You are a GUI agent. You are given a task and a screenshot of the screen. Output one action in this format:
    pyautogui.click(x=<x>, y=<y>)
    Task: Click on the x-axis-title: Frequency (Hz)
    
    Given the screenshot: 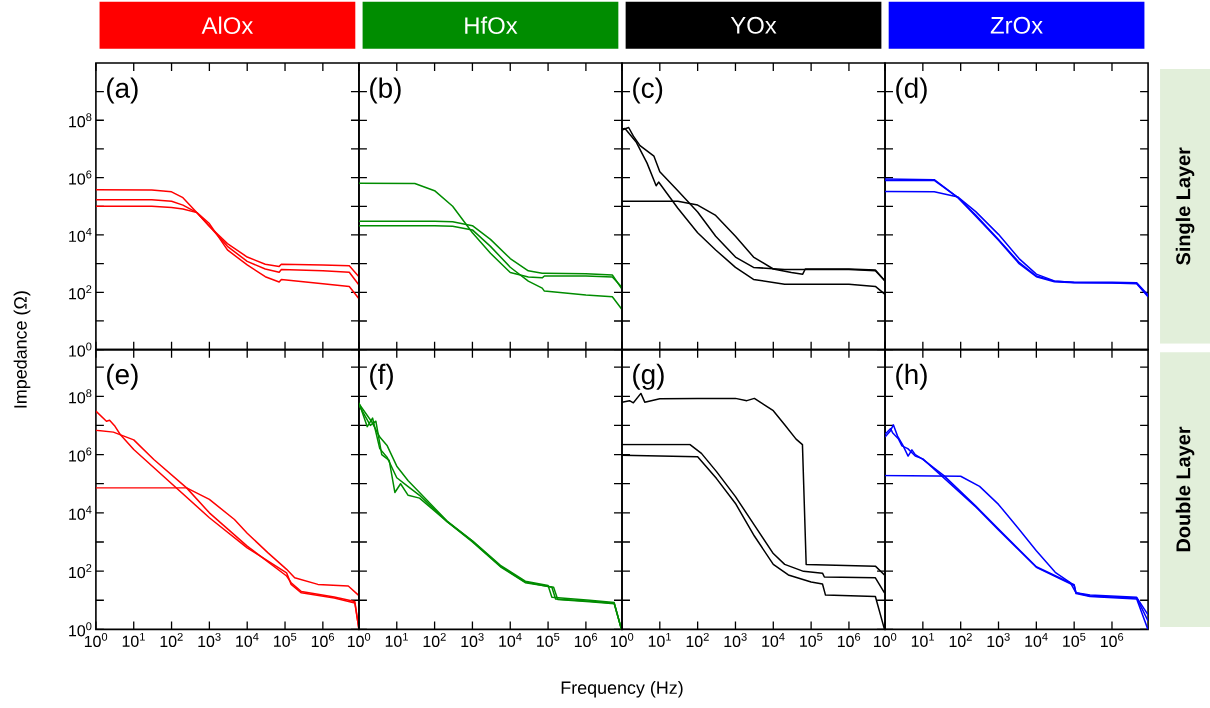 What is the action you would take?
    pyautogui.click(x=622, y=689)
    